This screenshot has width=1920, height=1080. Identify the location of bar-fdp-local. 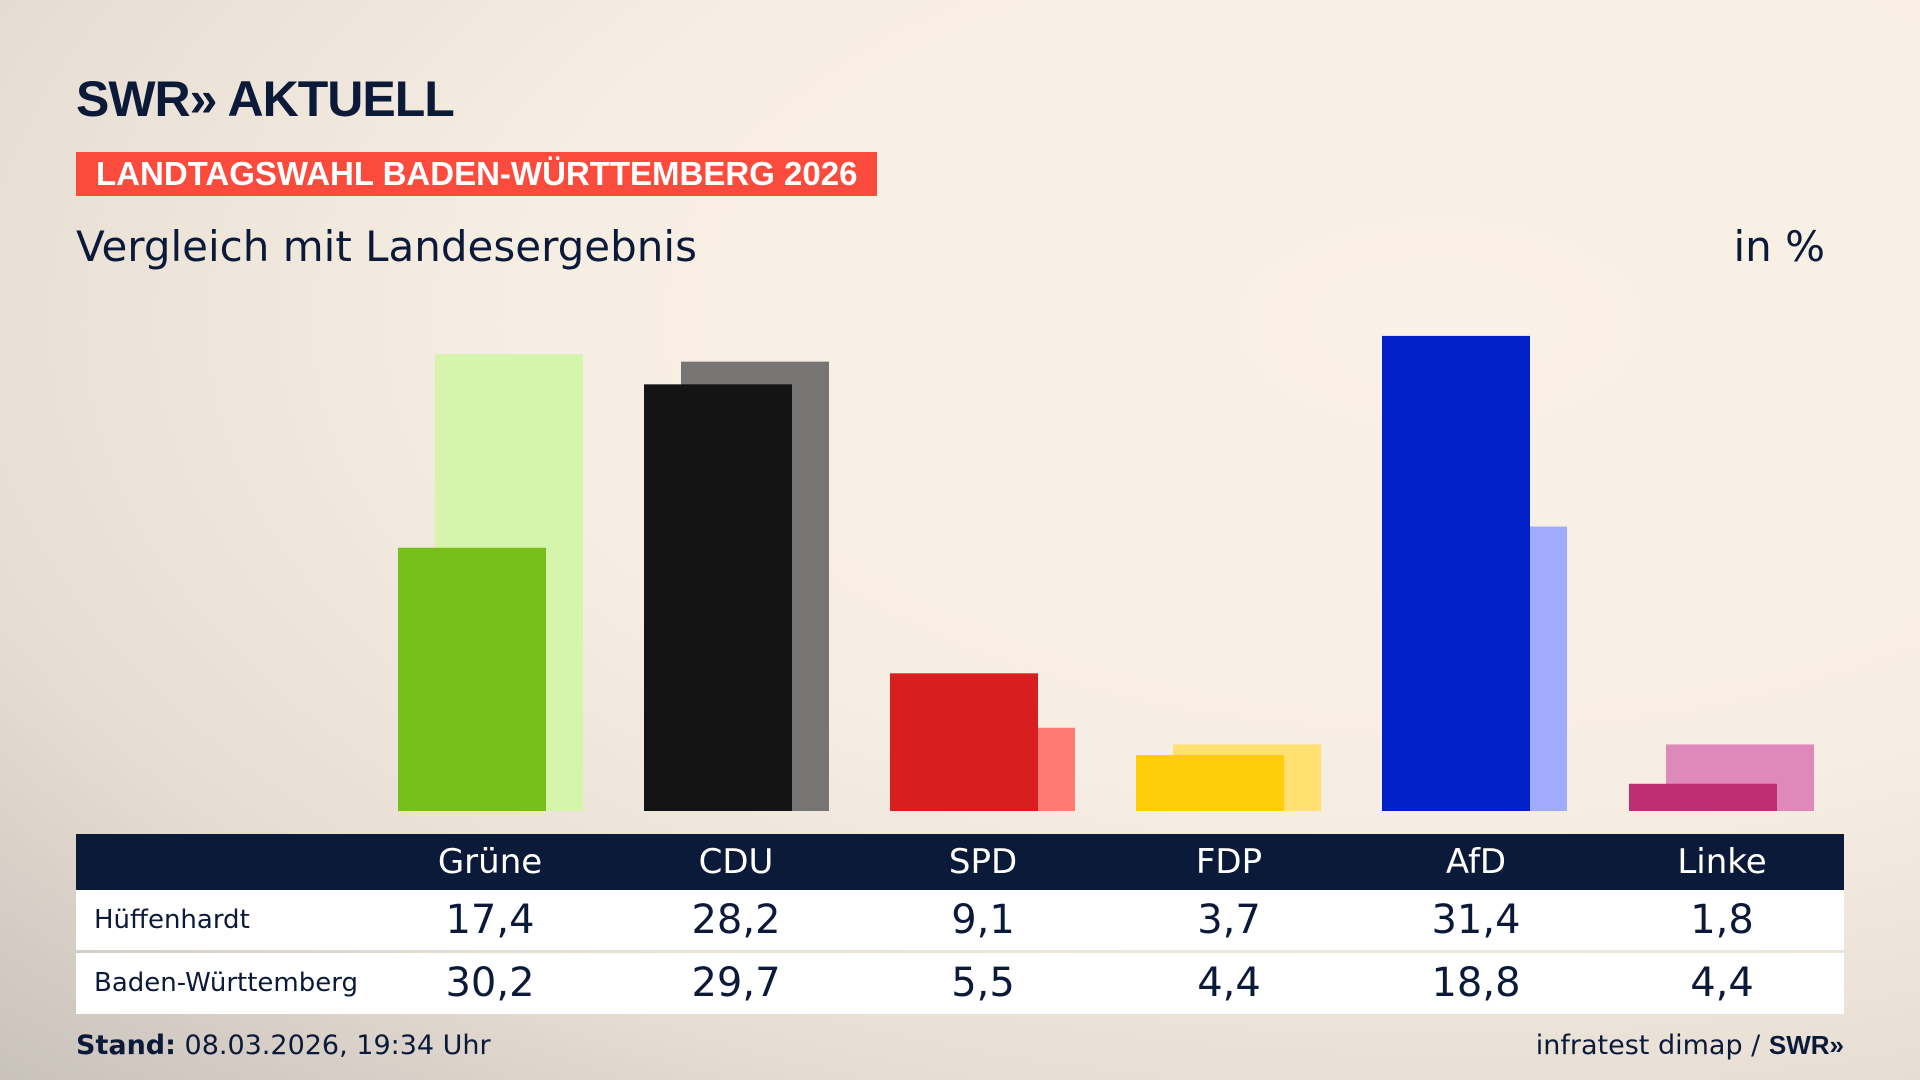
(1210, 783).